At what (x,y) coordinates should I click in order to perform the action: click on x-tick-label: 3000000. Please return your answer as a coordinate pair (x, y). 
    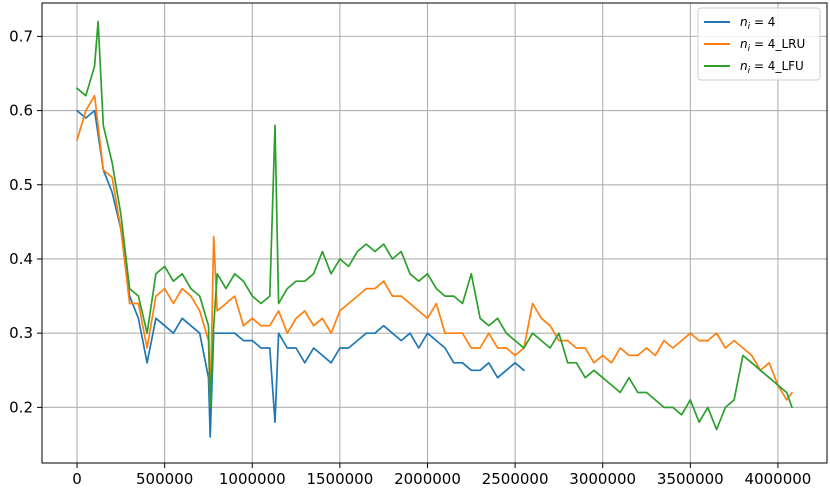
    Looking at the image, I should click on (602, 479).